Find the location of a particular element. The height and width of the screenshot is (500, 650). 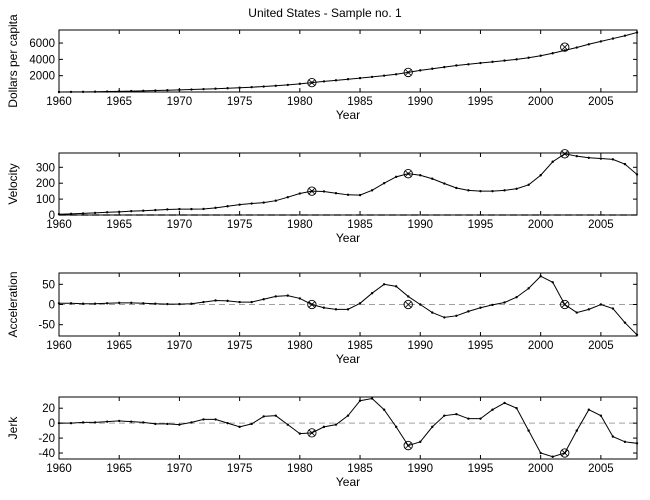

x-tick-label: 2000 is located at coordinates (541, 469).